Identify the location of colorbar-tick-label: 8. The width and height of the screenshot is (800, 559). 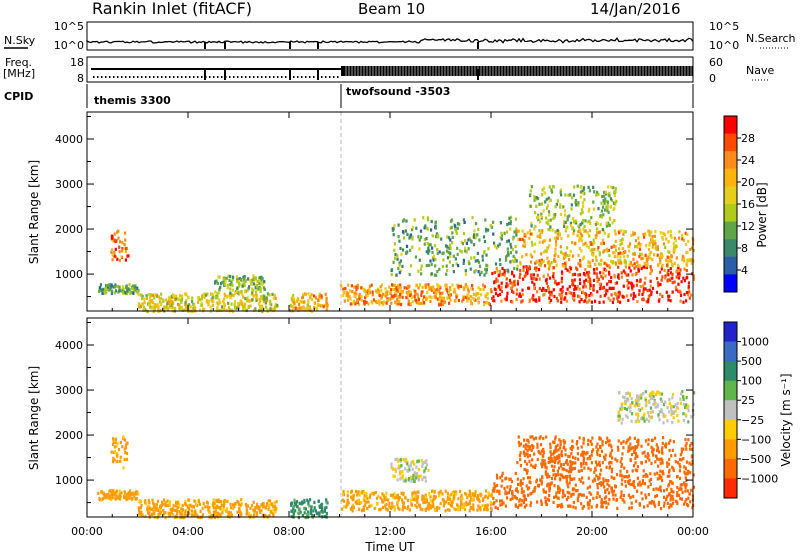
(744, 248).